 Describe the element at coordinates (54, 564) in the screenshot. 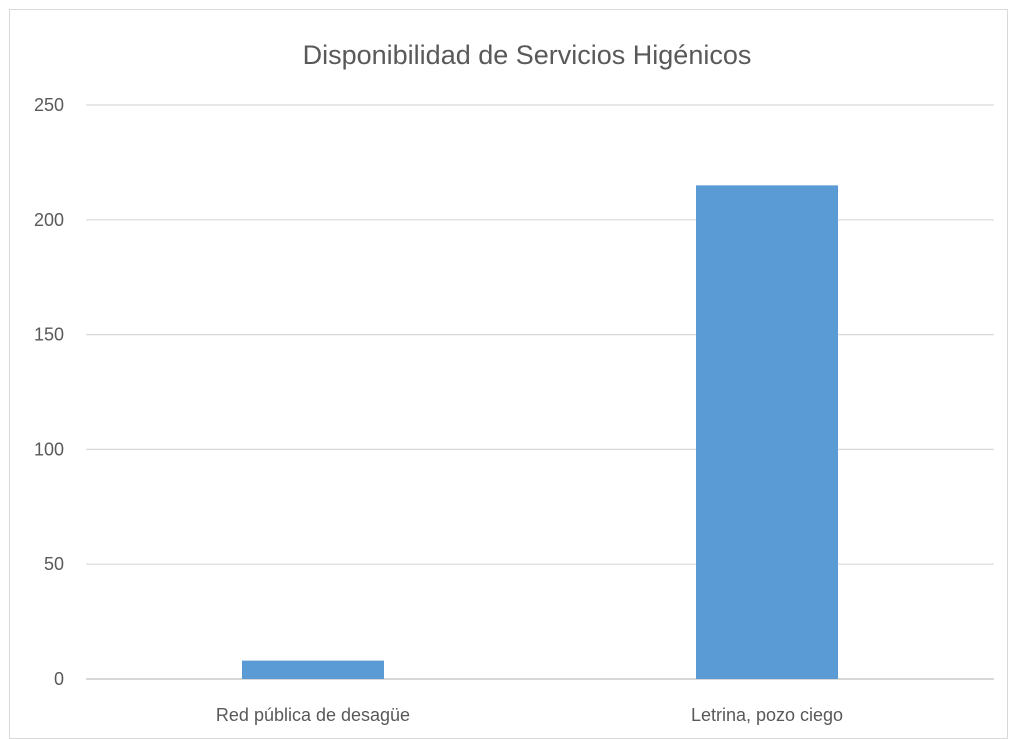

I see `y-tick-label: 50` at that location.